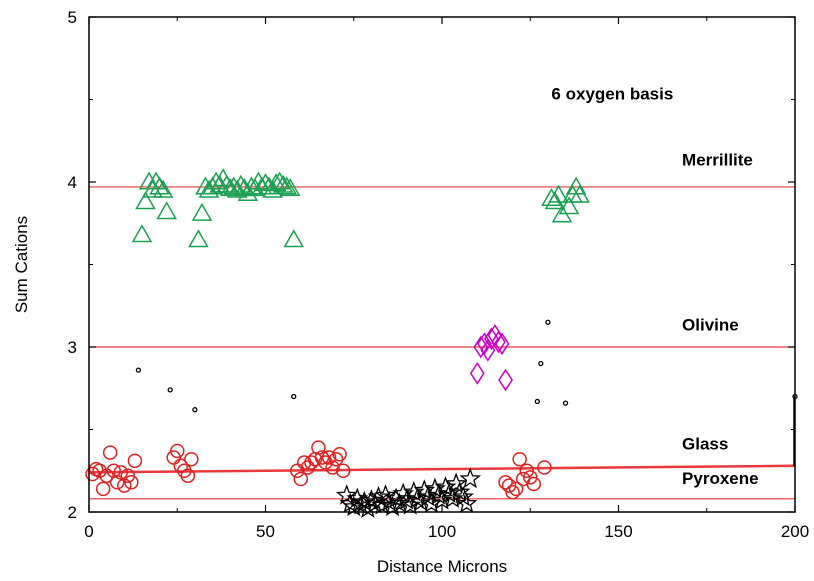 Image resolution: width=814 pixels, height=581 pixels. I want to click on annotation-6-oxygen-basis: 6 oxygen basis, so click(612, 94).